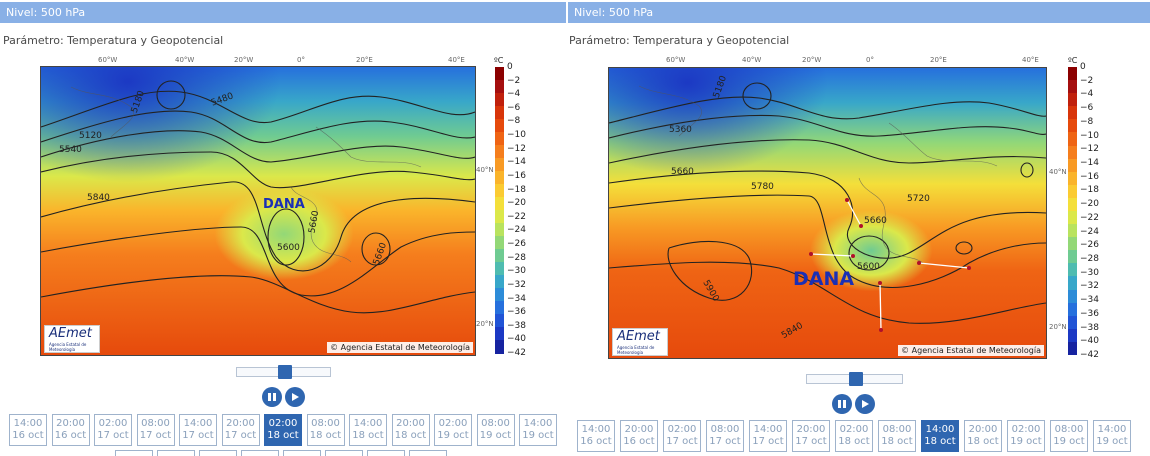 This screenshot has height=456, width=1150. What do you see at coordinates (516, 312) in the screenshot?
I see `colorbar-tick-label: −36` at bounding box center [516, 312].